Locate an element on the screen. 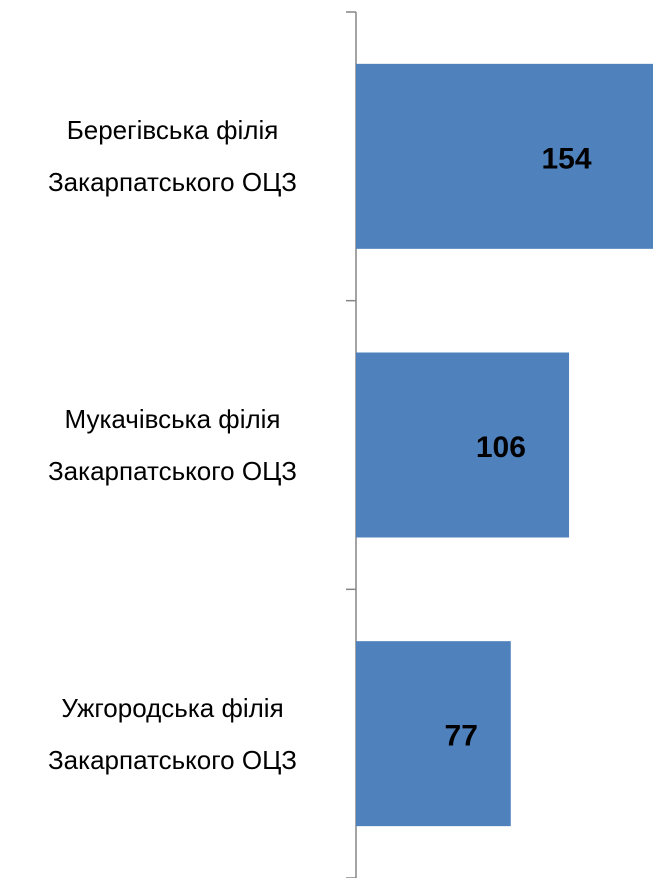  value-label: 106 is located at coordinates (501, 447).